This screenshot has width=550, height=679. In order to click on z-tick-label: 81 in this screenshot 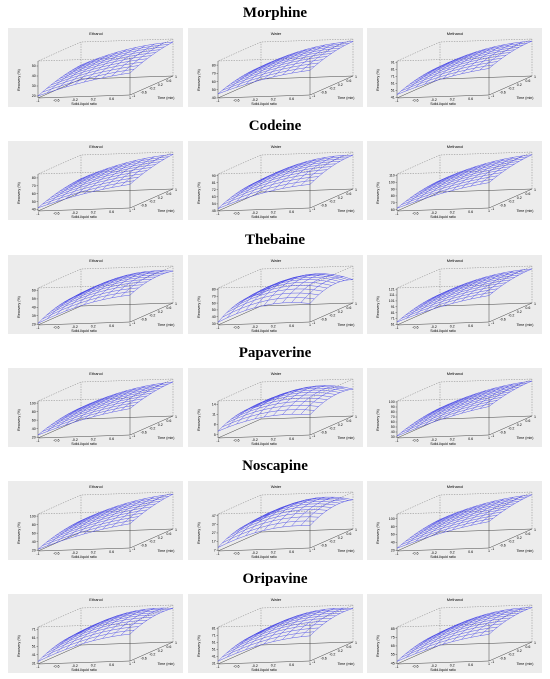, I will do `click(393, 313)`.